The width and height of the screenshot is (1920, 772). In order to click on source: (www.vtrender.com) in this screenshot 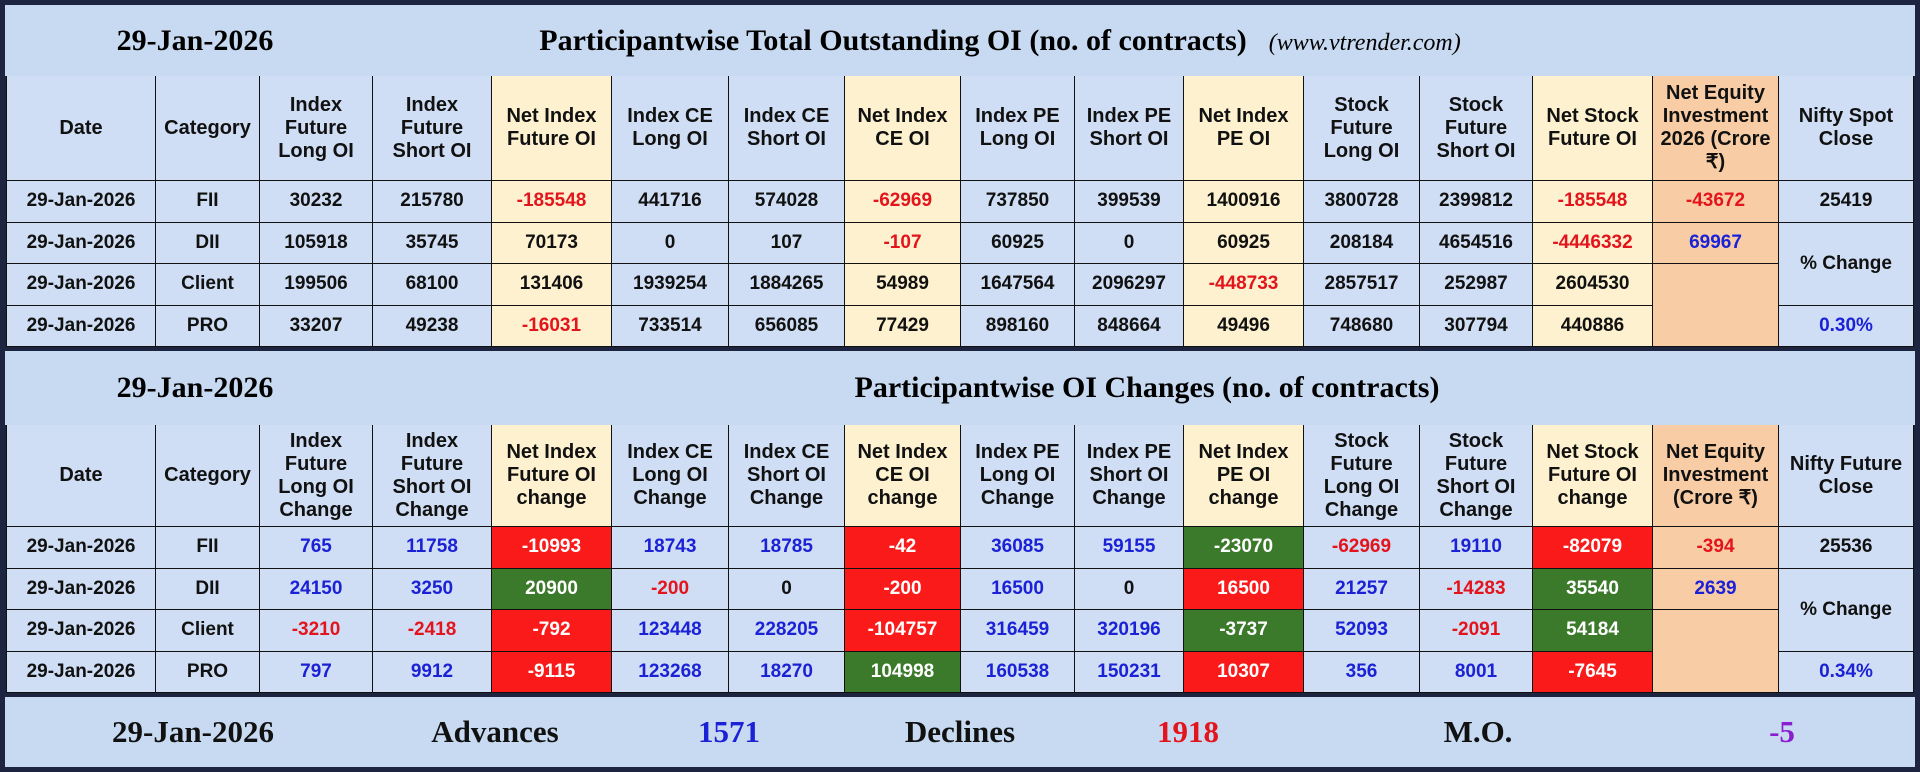, I will do `click(1364, 42)`.